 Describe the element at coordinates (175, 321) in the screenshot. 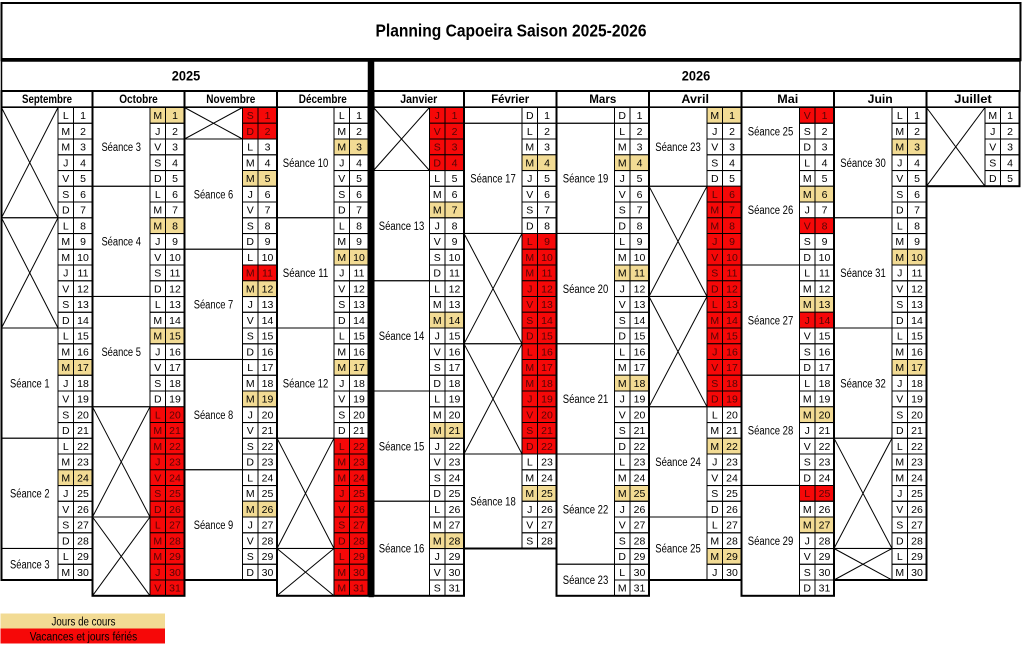

I see `svg-text: 14` at that location.